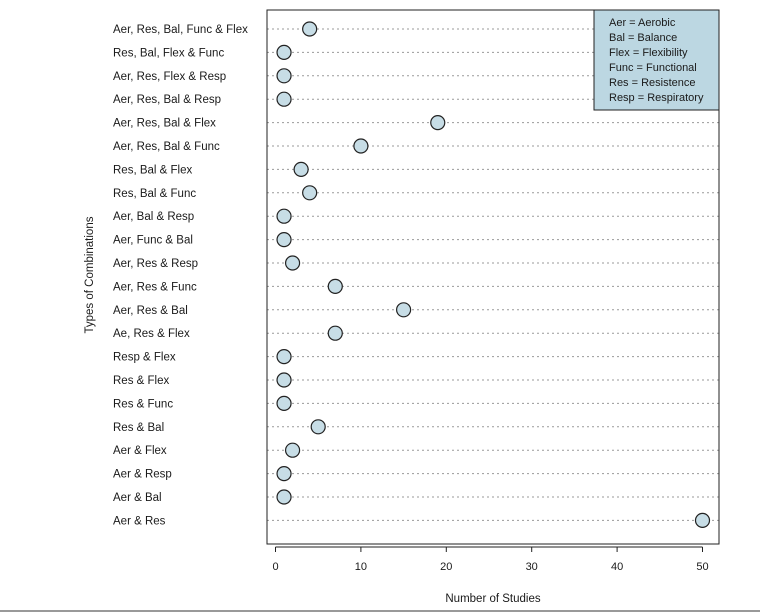 This screenshot has width=760, height=614. I want to click on x-tick-label: 50, so click(702, 567).